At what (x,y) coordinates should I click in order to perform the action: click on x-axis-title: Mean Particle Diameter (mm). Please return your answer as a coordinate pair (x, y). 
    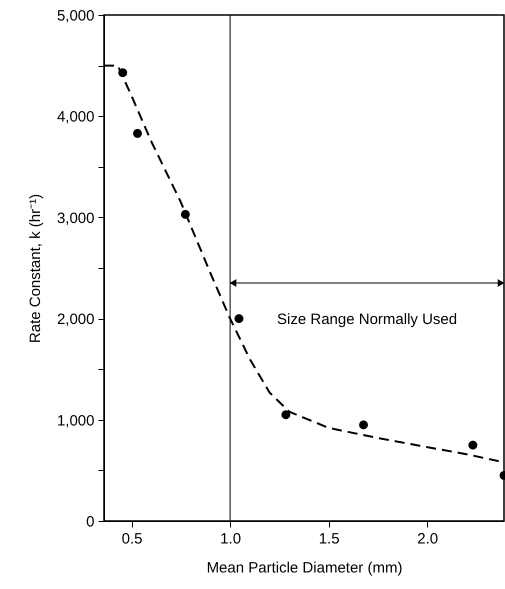
    Looking at the image, I should click on (304, 568).